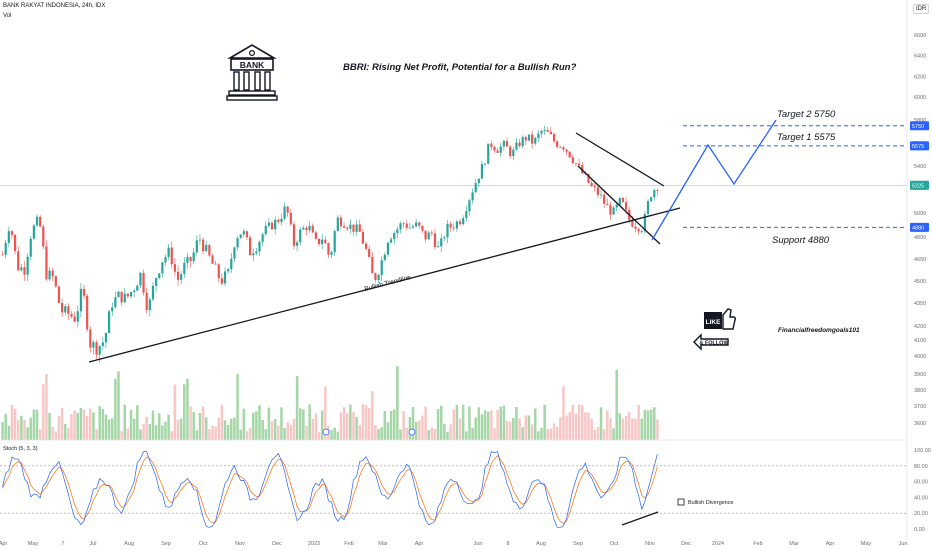  I want to click on currency-badge: IDR, so click(921, 9).